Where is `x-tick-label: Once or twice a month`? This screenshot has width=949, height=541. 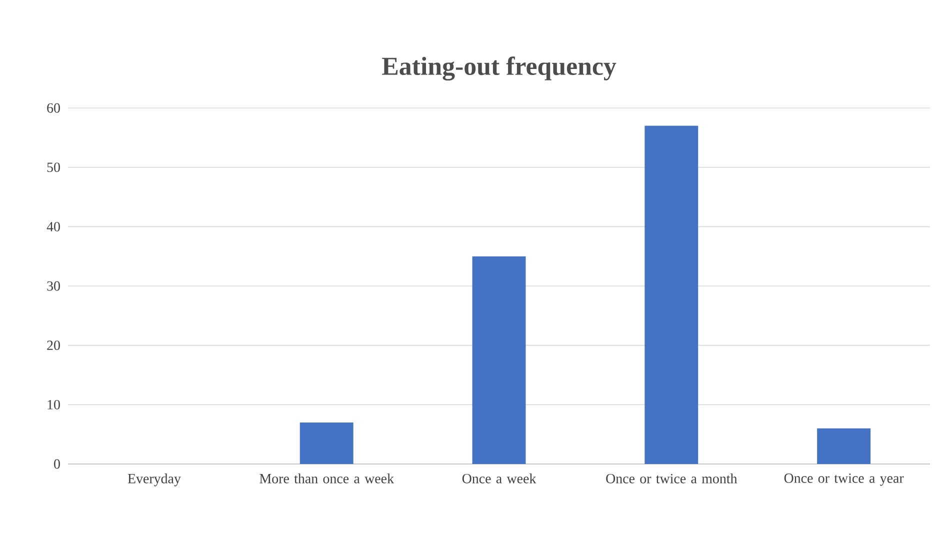 x-tick-label: Once or twice a month is located at coordinates (672, 479).